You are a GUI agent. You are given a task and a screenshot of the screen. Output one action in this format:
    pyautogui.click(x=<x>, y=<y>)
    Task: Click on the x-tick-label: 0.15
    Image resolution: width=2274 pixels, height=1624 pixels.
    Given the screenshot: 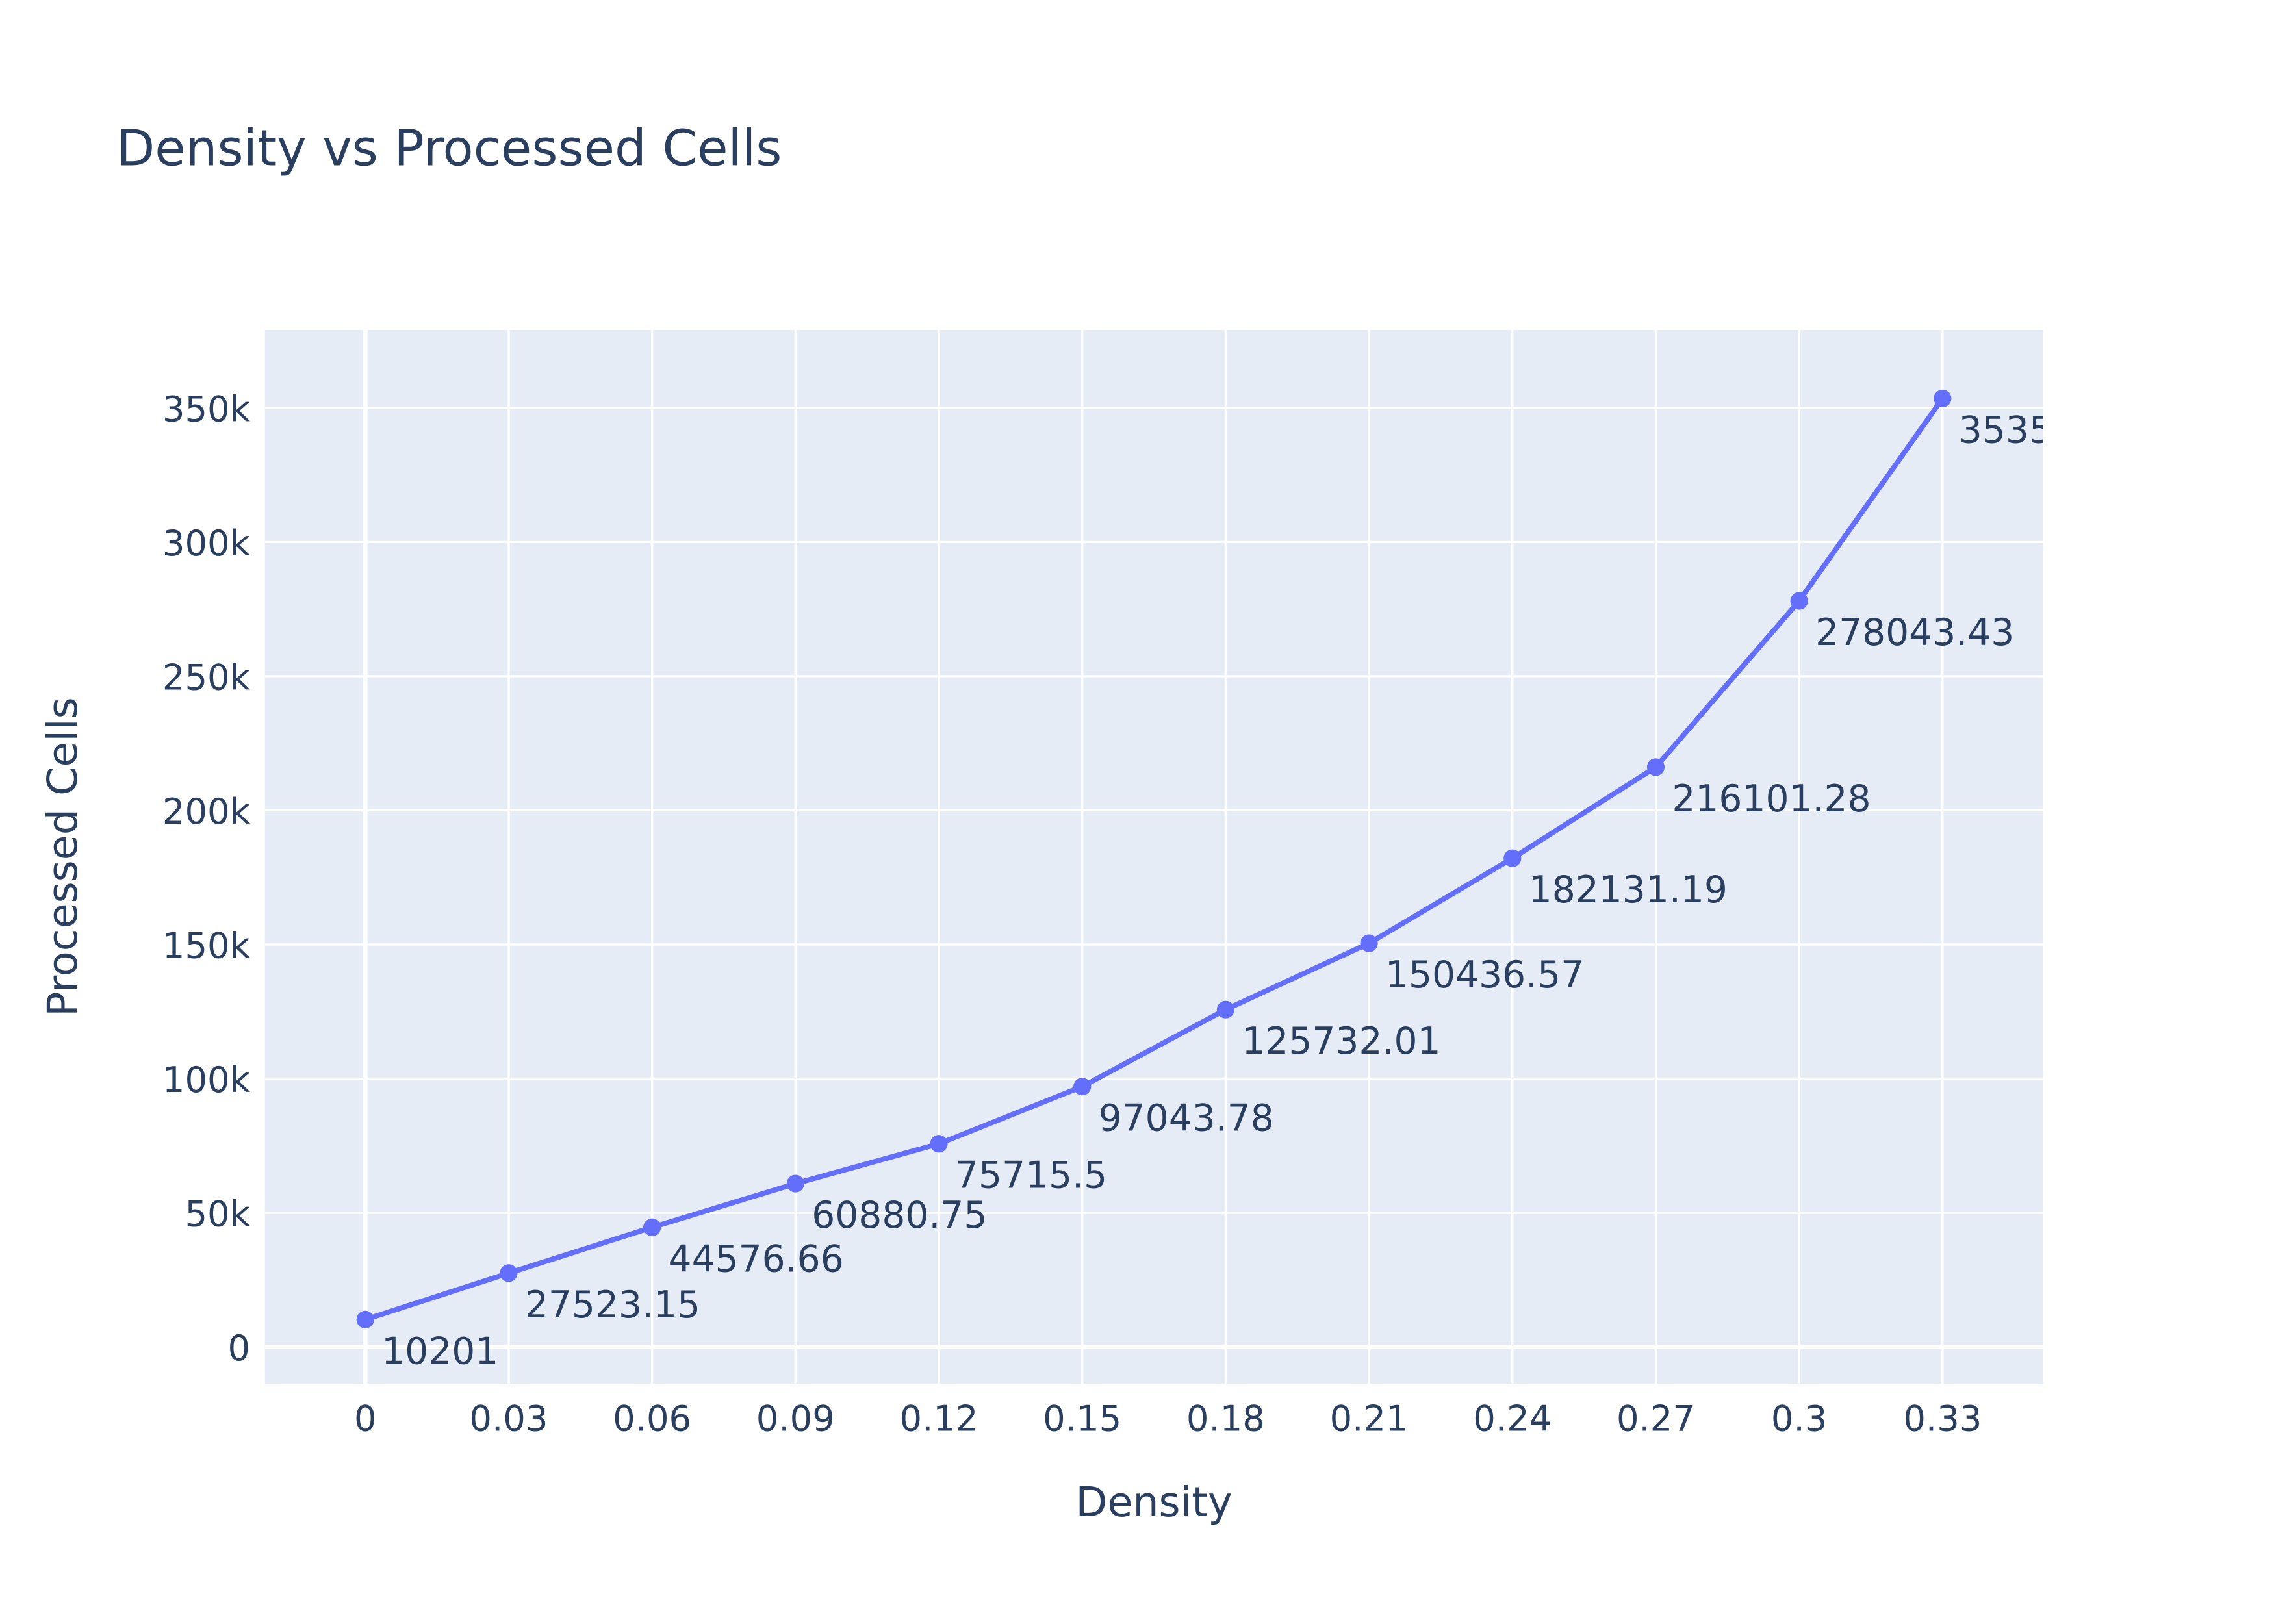 What is the action you would take?
    pyautogui.click(x=1082, y=1419)
    